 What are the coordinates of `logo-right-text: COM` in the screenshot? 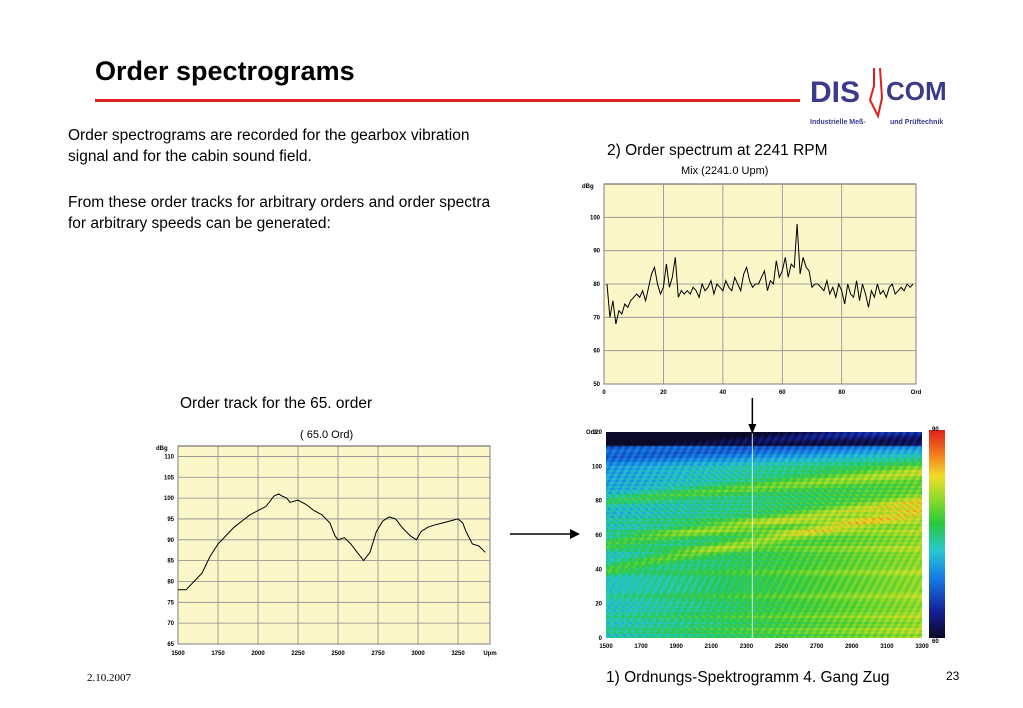 It's located at (916, 91).